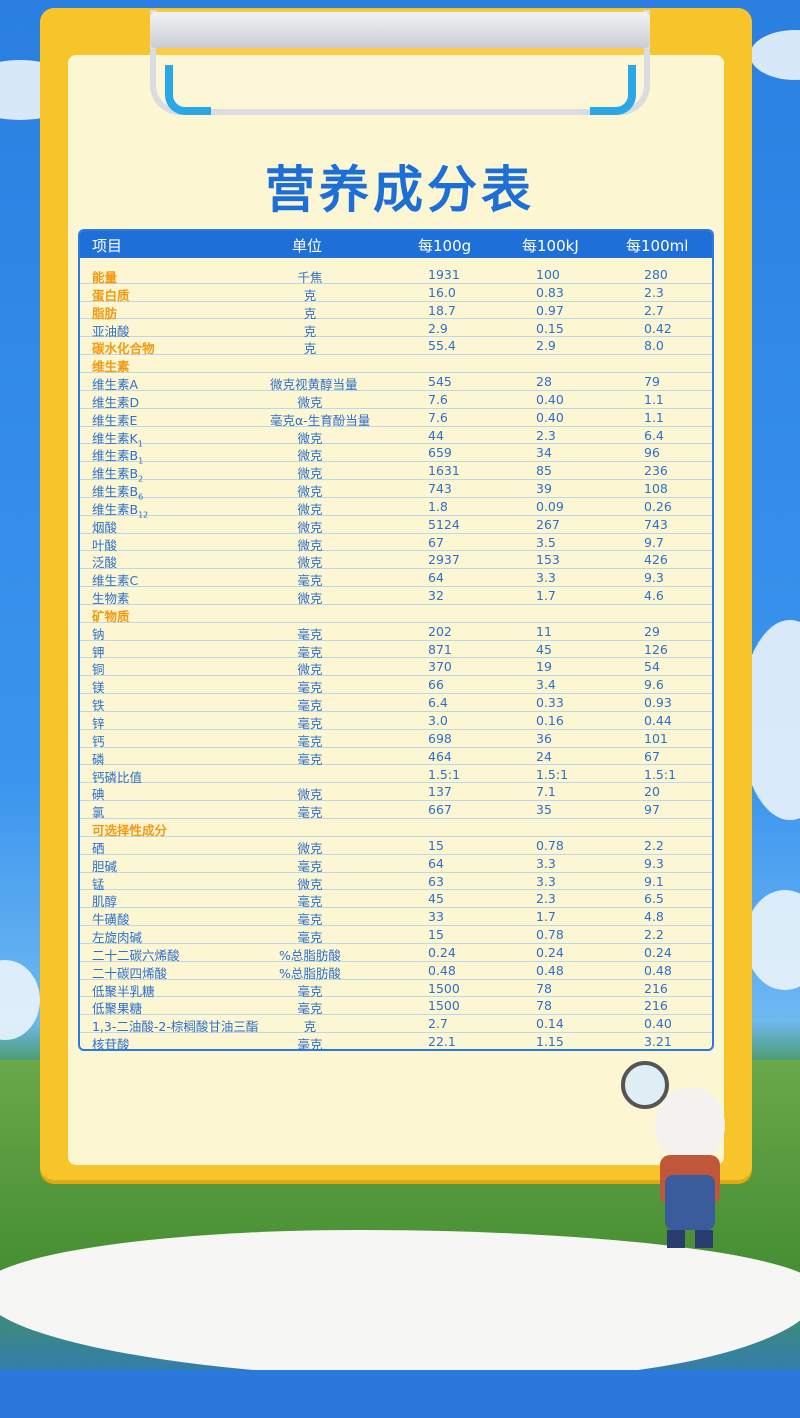  Describe the element at coordinates (658, 1024) in the screenshot. I see `row-per-100ml: 0.40` at that location.